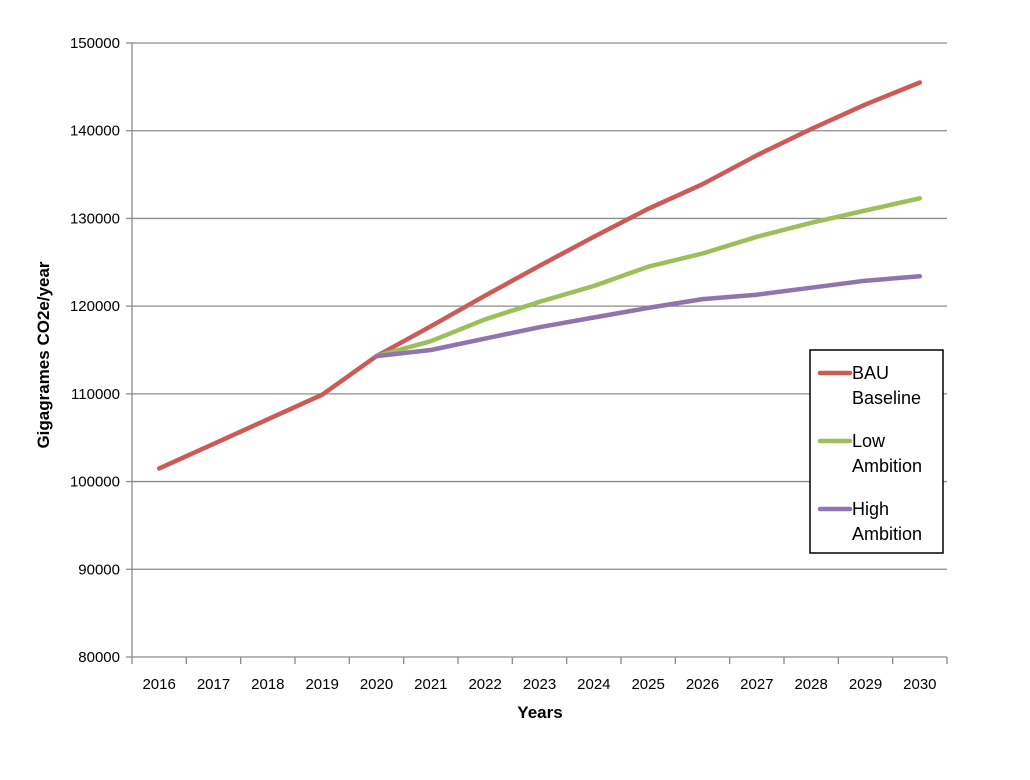 The image size is (1030, 780). Describe the element at coordinates (158, 684) in the screenshot. I see `x-tick-label: 2016` at that location.